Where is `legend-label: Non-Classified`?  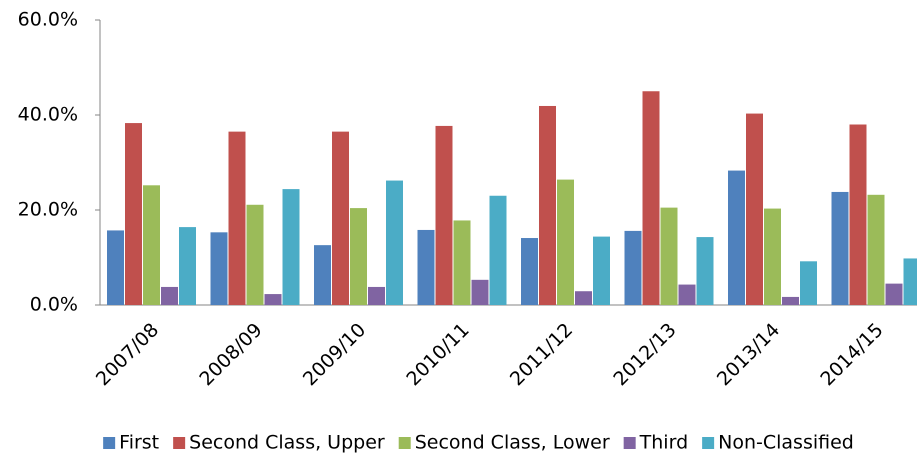
legend-label: Non-Classified is located at coordinates (786, 443).